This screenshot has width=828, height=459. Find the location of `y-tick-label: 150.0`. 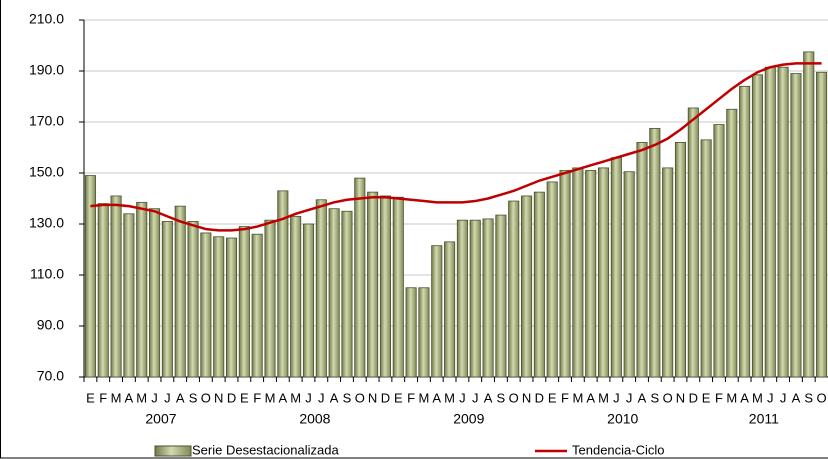

y-tick-label: 150.0 is located at coordinates (46, 172).